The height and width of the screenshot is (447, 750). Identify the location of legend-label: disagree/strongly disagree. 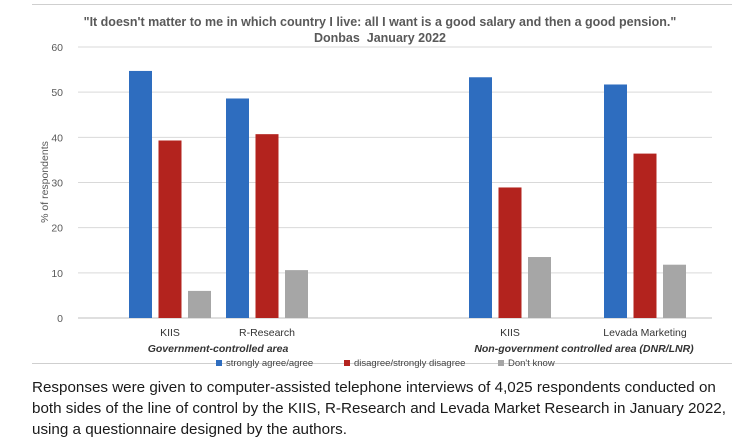
(409, 363).